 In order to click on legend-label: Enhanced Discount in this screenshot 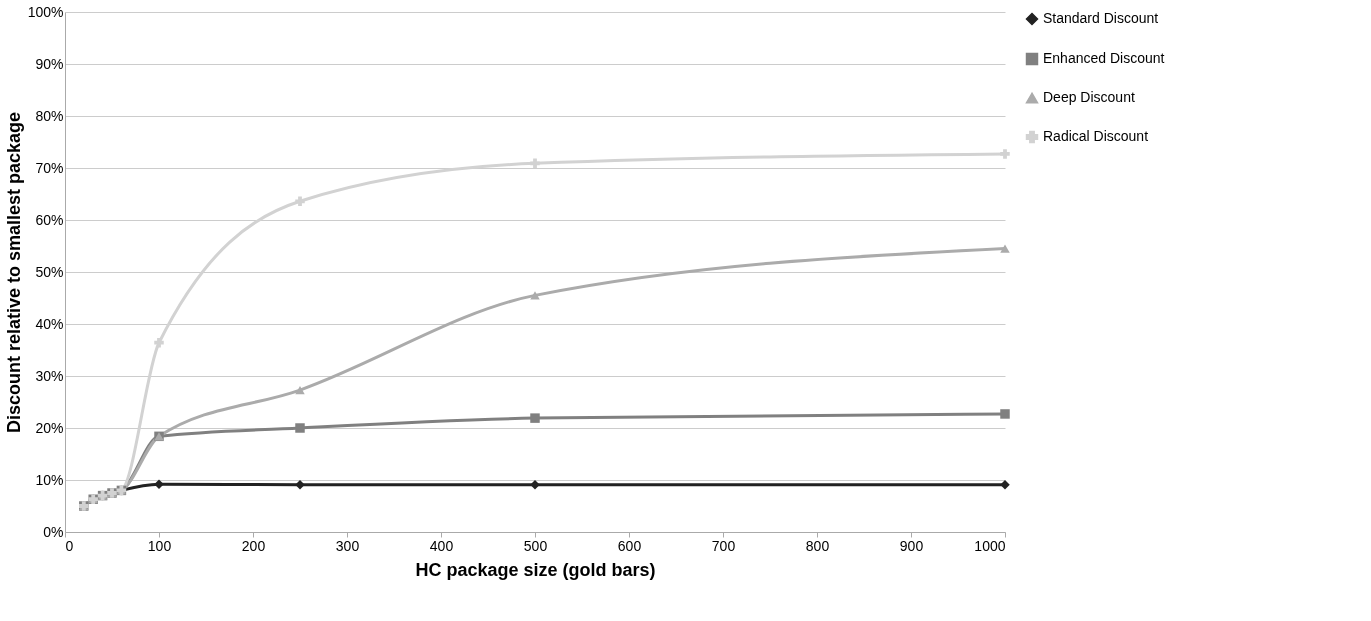, I will do `click(1104, 58)`.